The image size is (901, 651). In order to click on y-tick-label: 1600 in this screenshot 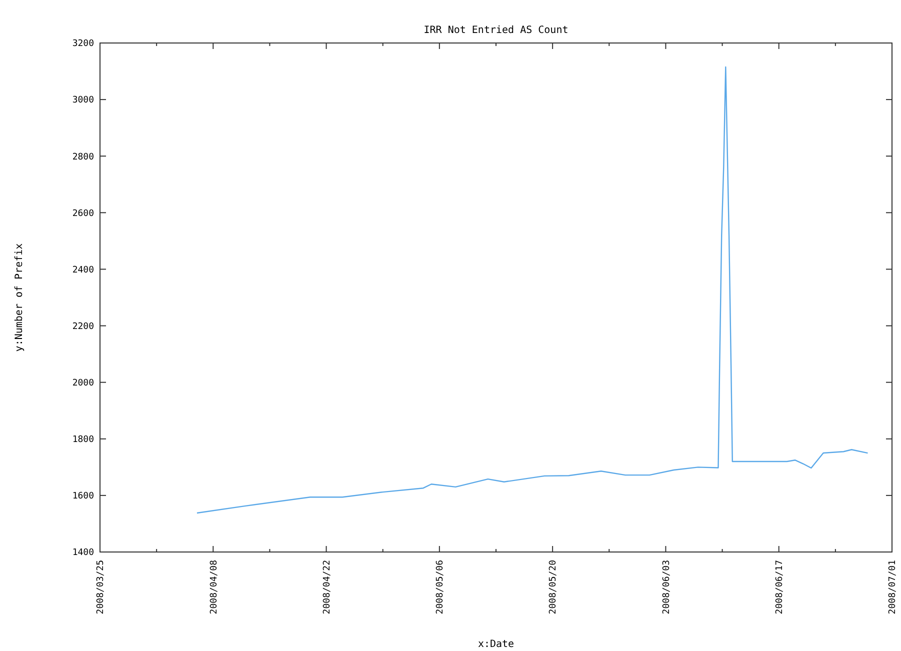, I will do `click(83, 497)`.